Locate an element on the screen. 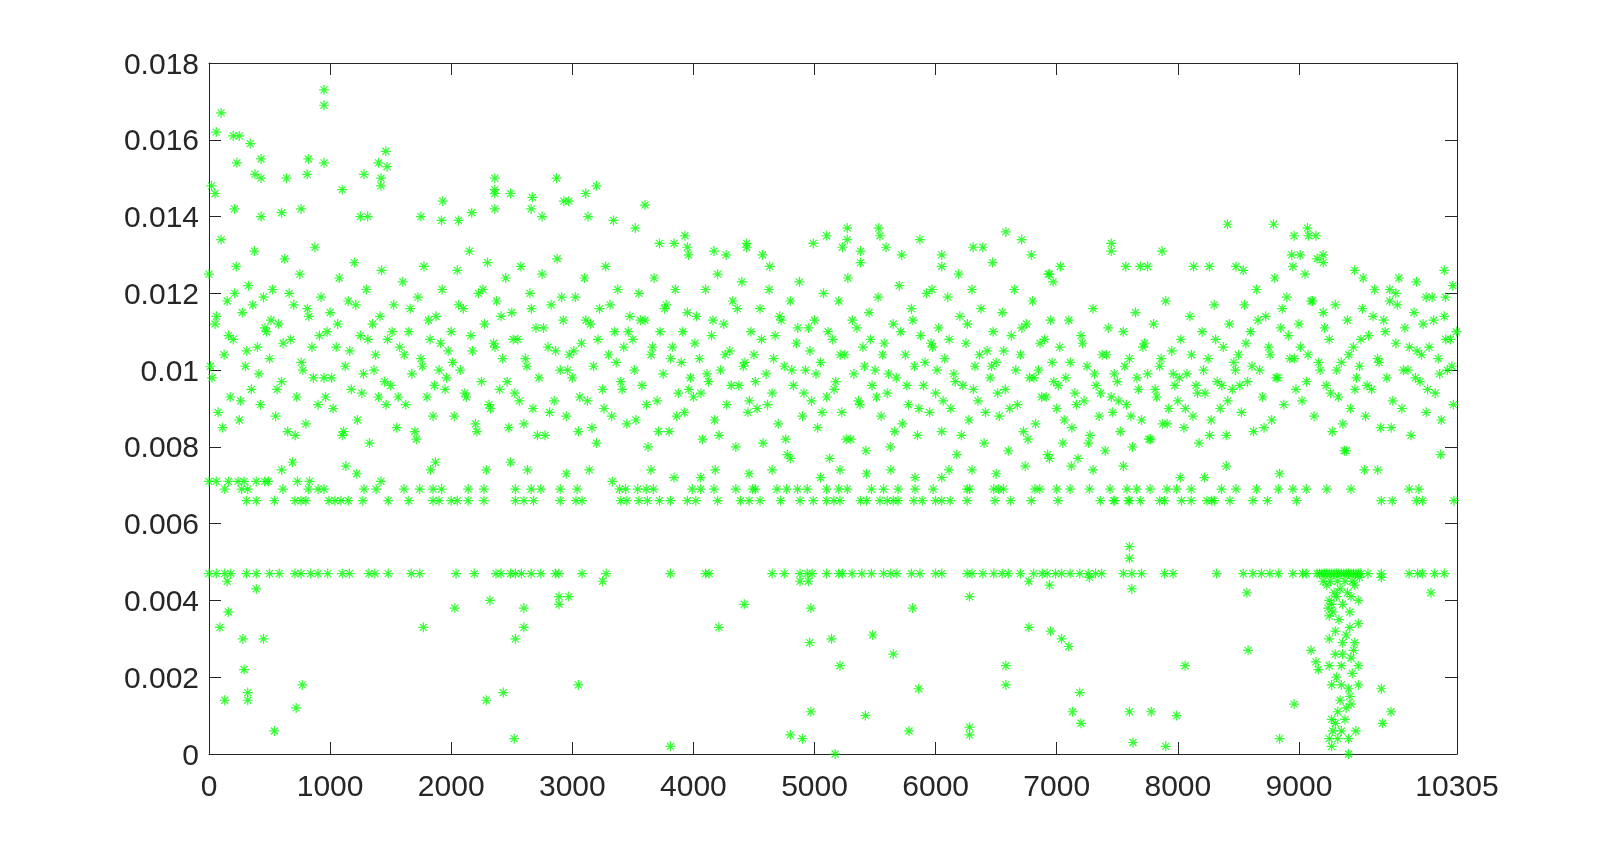  y-tick-label: 0.012 is located at coordinates (161, 293).